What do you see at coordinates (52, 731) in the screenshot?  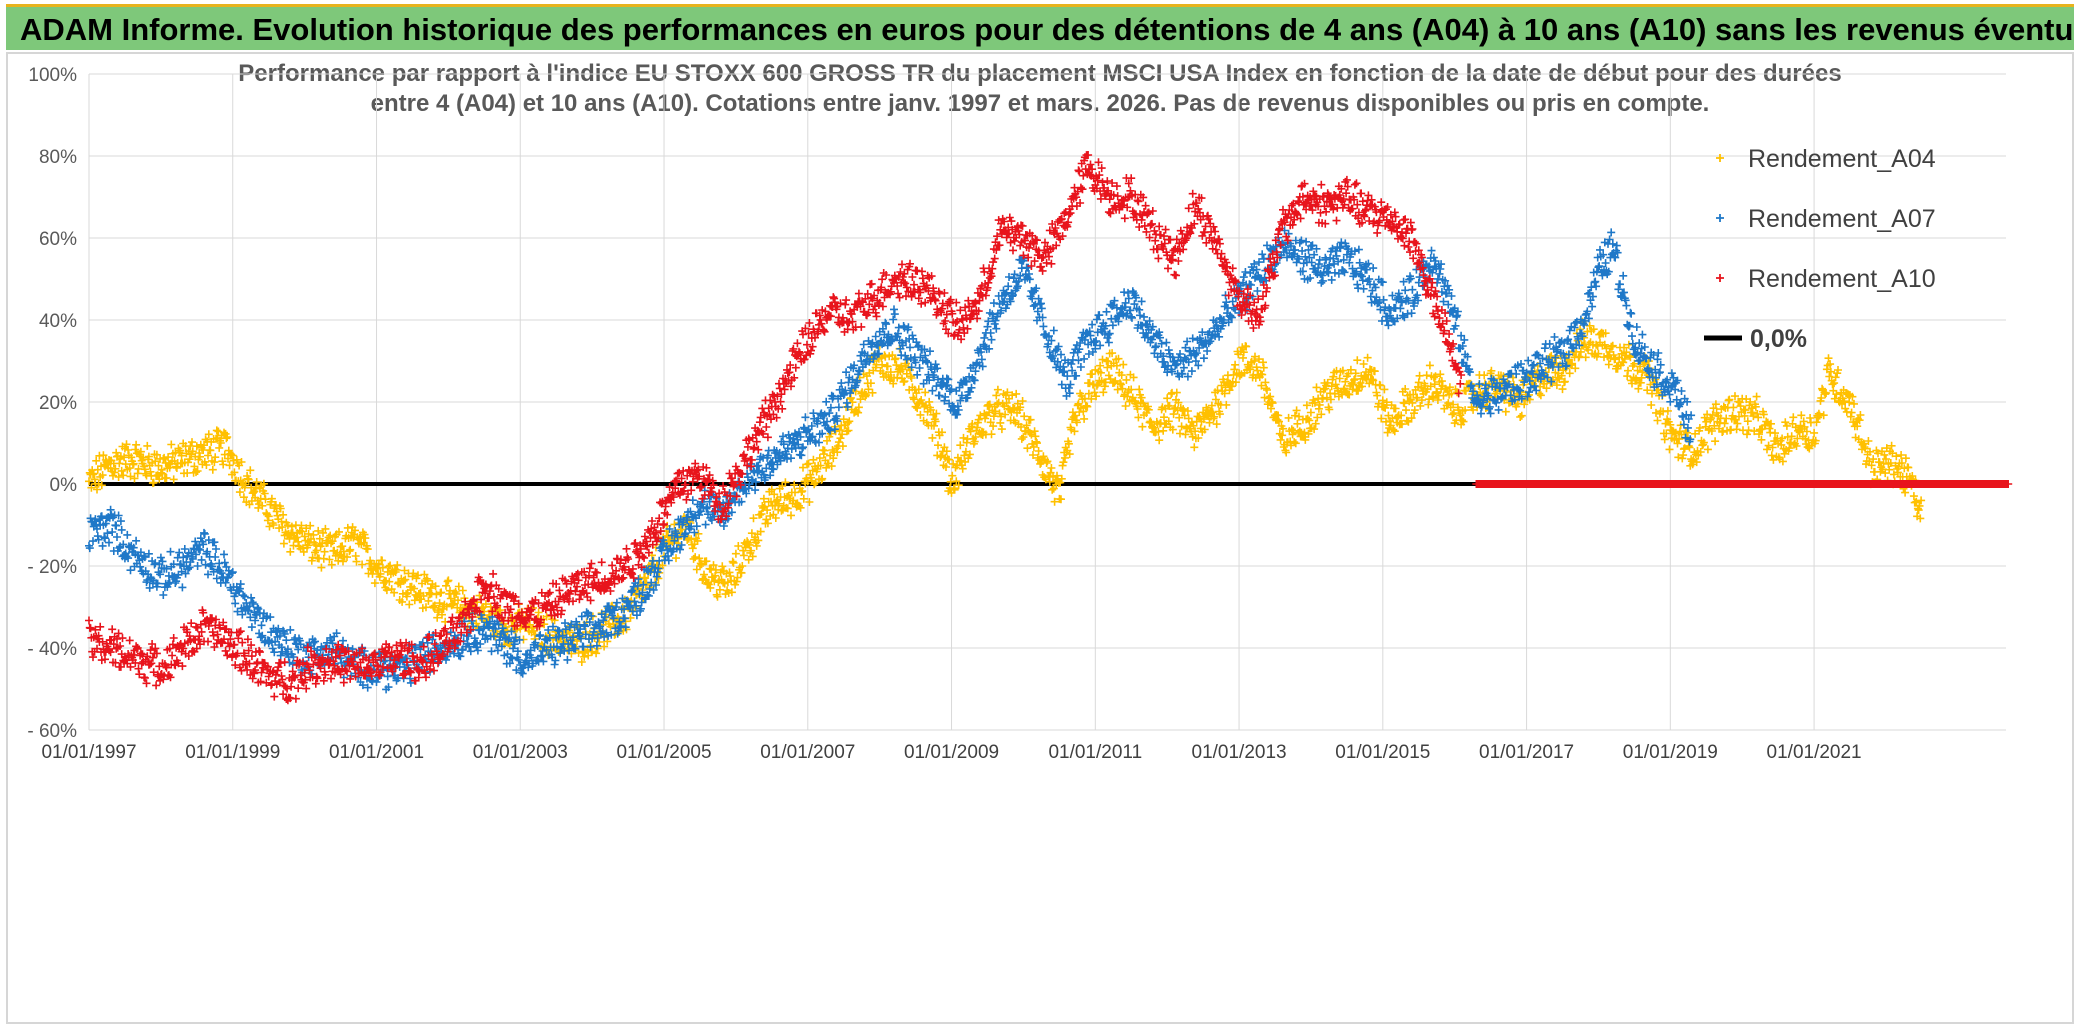 I see `y-tick-label: - 60%` at bounding box center [52, 731].